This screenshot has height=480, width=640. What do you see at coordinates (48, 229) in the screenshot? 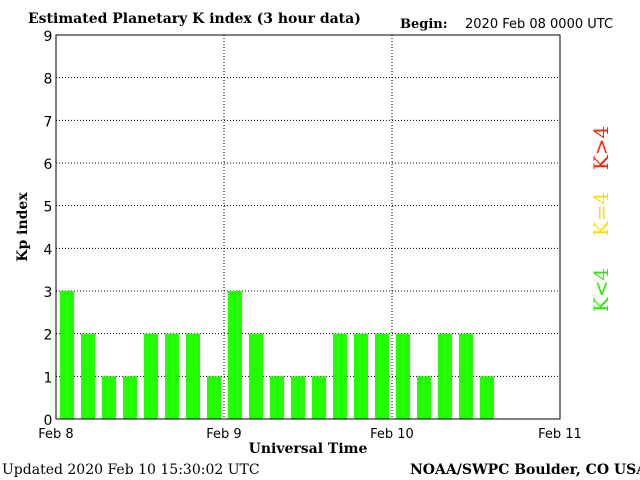
I see `y-tick-labels: 0 1 2 3 4 5 6 7 8 9` at bounding box center [48, 229].